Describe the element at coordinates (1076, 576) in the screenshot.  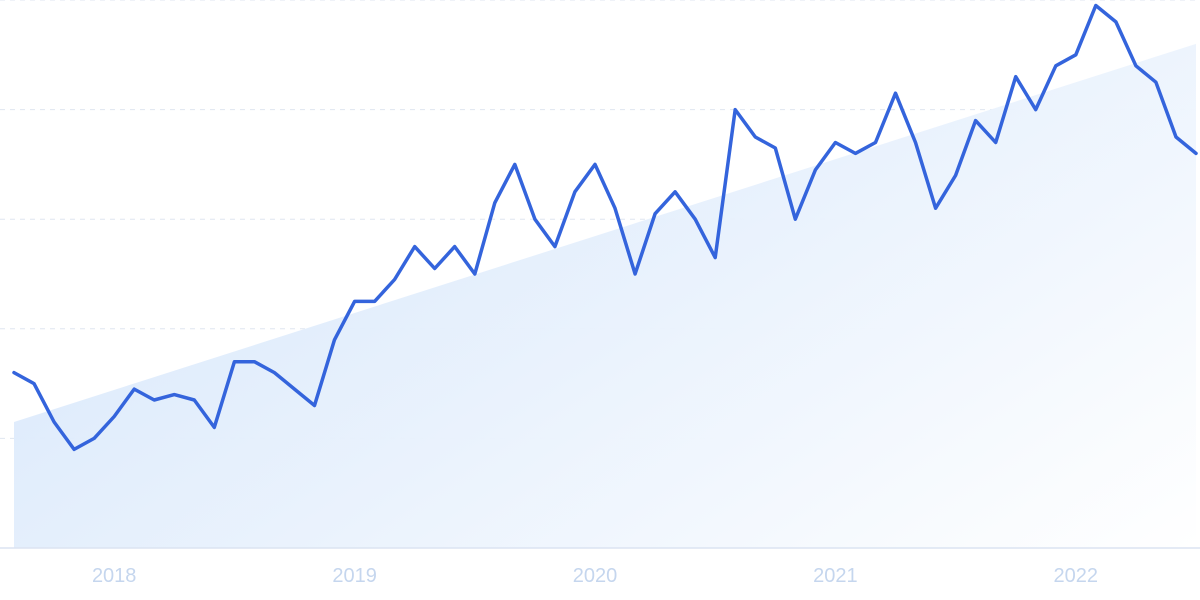
I see `x-tick-label: 2022` at that location.